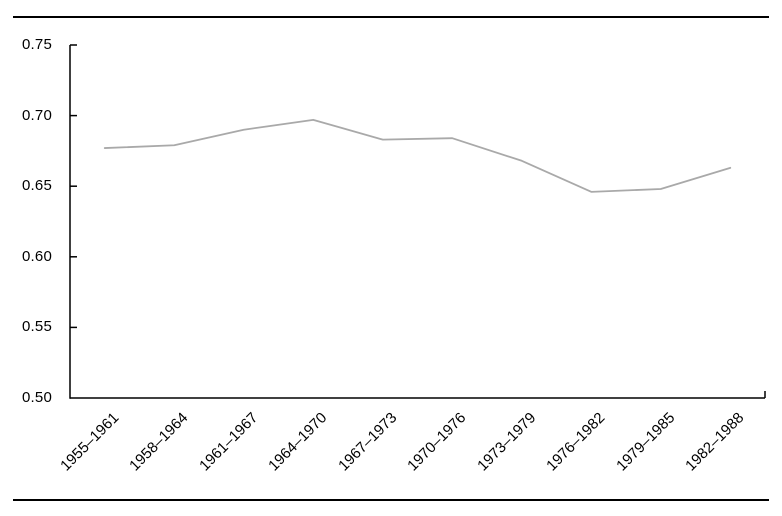  Describe the element at coordinates (417, 155) in the screenshot. I see `data-series-line` at that location.